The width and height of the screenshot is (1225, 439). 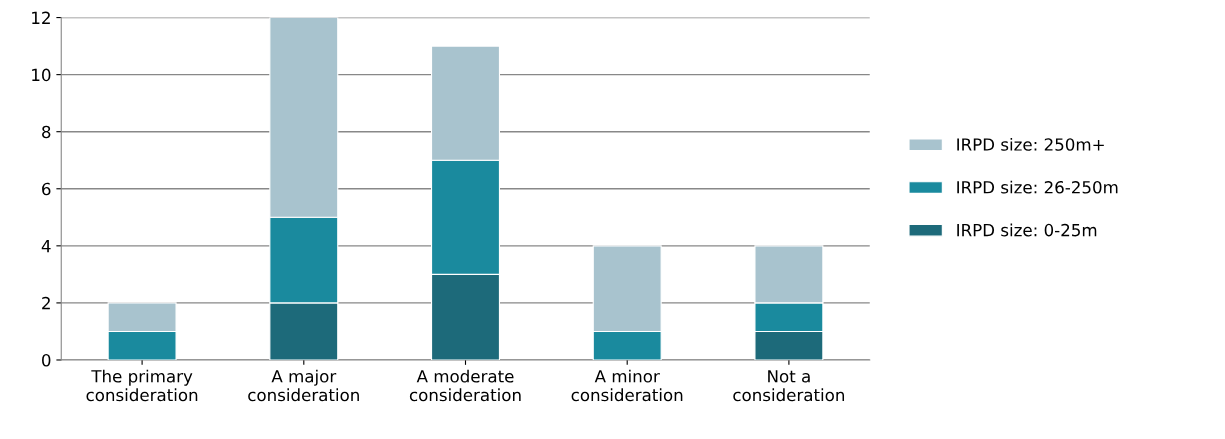 What do you see at coordinates (46, 360) in the screenshot?
I see `y-tick-label: 0` at bounding box center [46, 360].